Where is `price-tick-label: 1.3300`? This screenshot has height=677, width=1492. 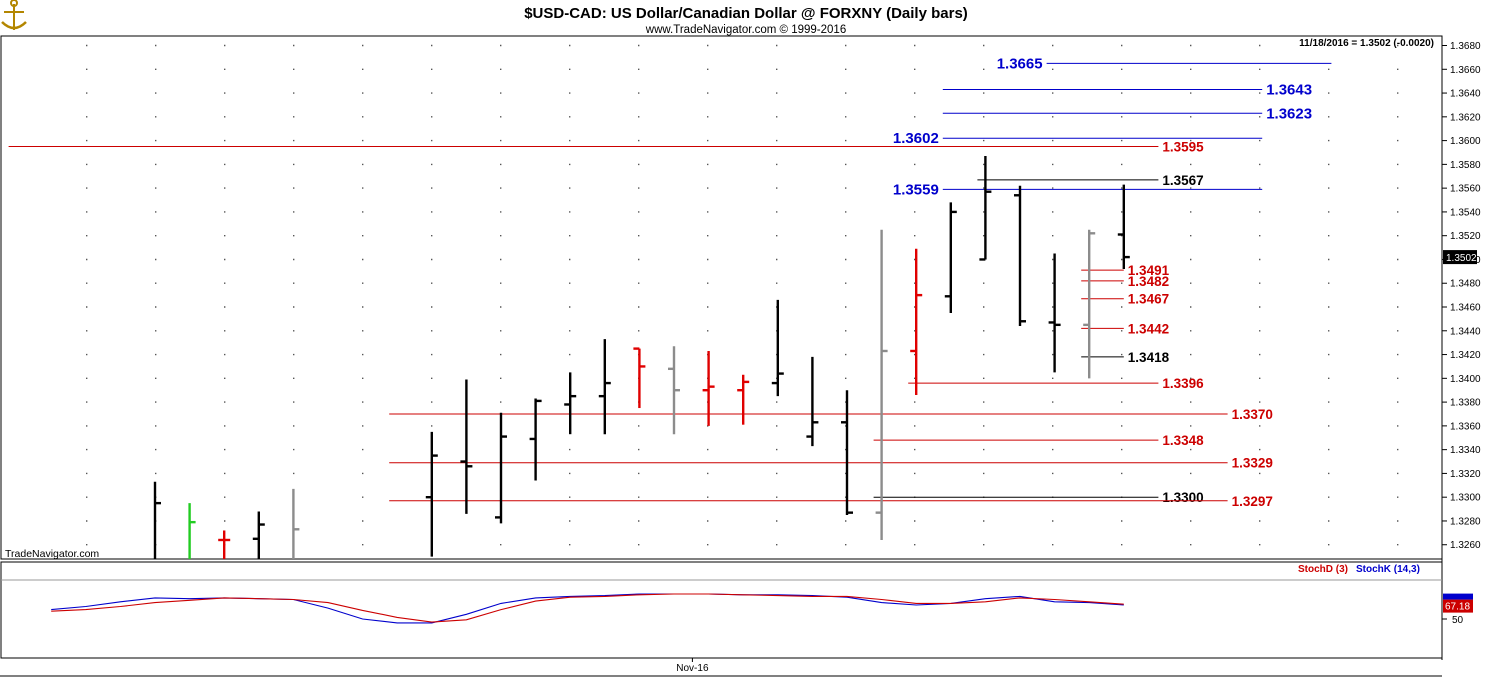 price-tick-label: 1.3300 is located at coordinates (1465, 498).